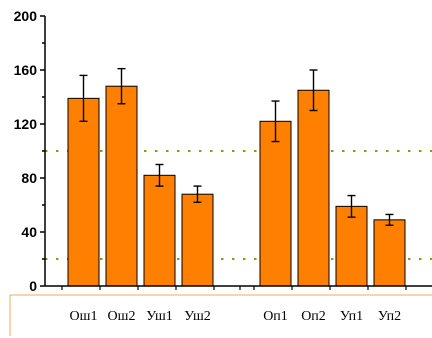  Describe the element at coordinates (159, 316) in the screenshot. I see `x-tick-label: Уш1` at that location.